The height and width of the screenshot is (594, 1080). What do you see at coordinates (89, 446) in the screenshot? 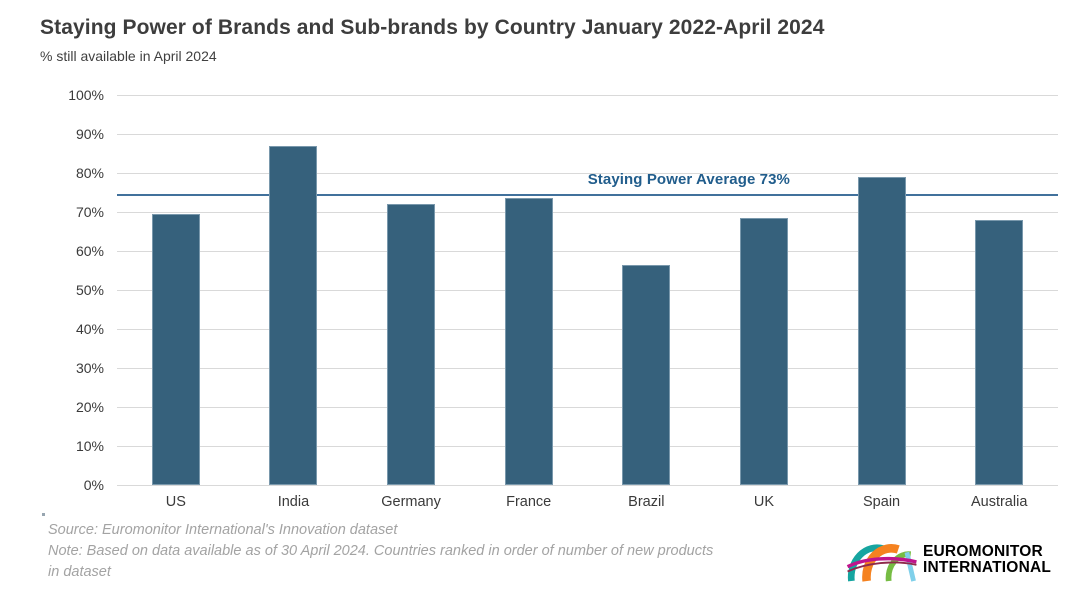
I see `y-tick-label-10: 10%` at bounding box center [89, 446].